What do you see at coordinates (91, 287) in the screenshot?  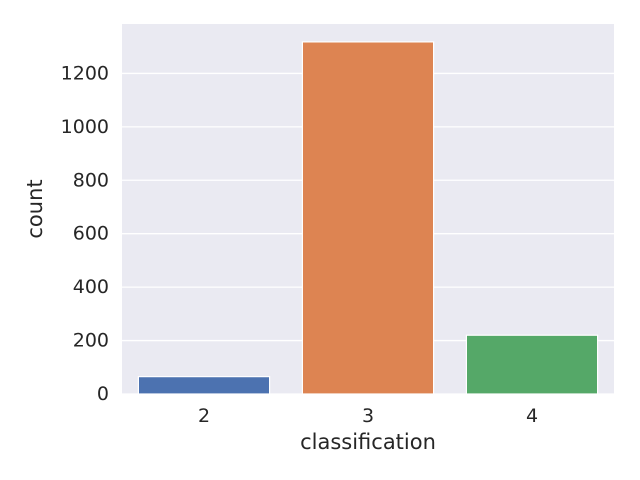 I see `y-tick-label: 400` at bounding box center [91, 287].